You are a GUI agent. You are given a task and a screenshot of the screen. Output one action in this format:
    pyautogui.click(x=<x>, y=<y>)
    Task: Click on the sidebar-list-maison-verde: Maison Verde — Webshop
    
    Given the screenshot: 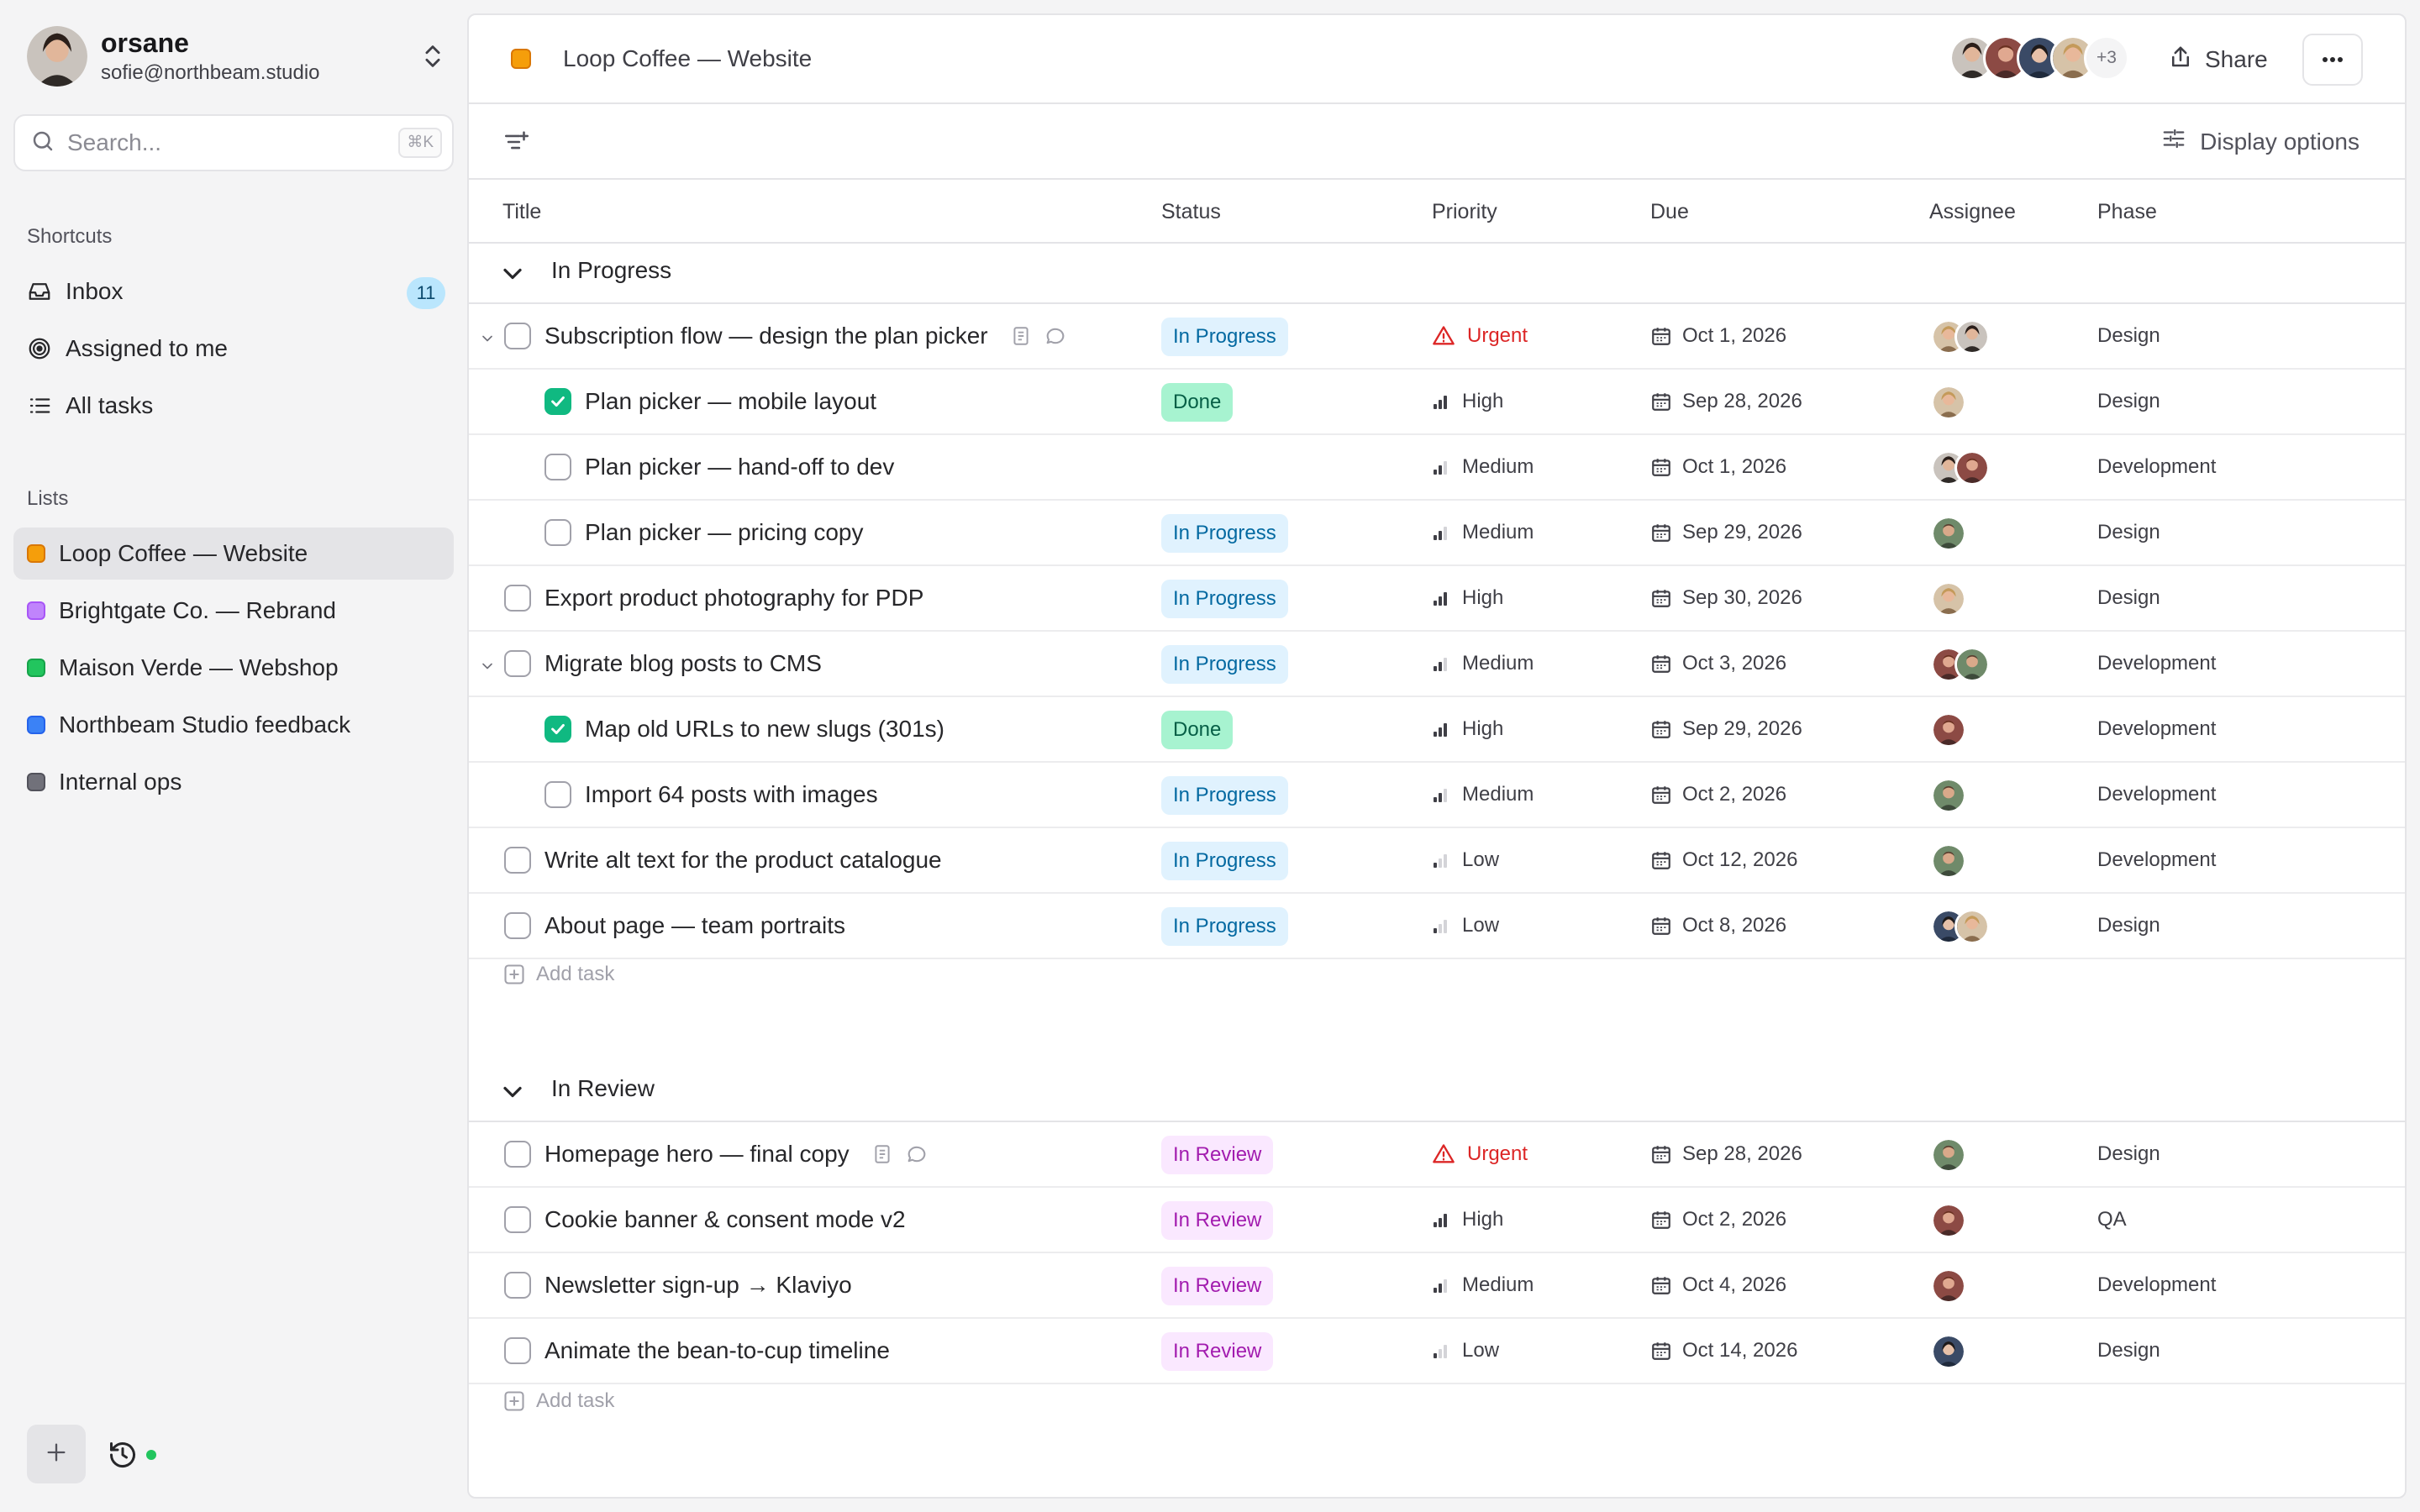 What is the action you would take?
    pyautogui.click(x=233, y=668)
    